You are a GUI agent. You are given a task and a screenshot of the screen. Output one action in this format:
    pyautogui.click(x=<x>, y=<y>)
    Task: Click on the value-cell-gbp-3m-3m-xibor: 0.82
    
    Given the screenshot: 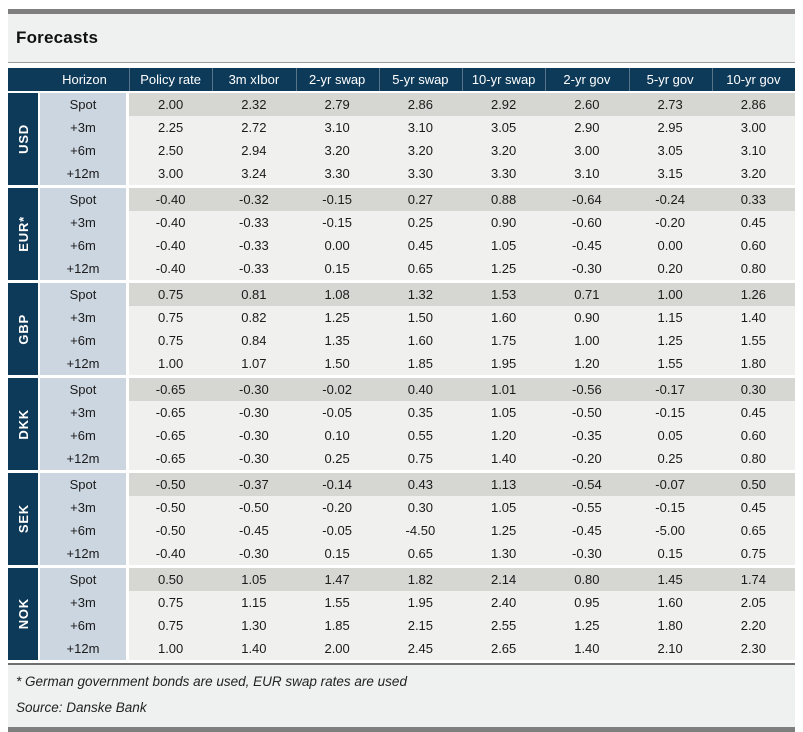 What is the action you would take?
    pyautogui.click(x=254, y=317)
    